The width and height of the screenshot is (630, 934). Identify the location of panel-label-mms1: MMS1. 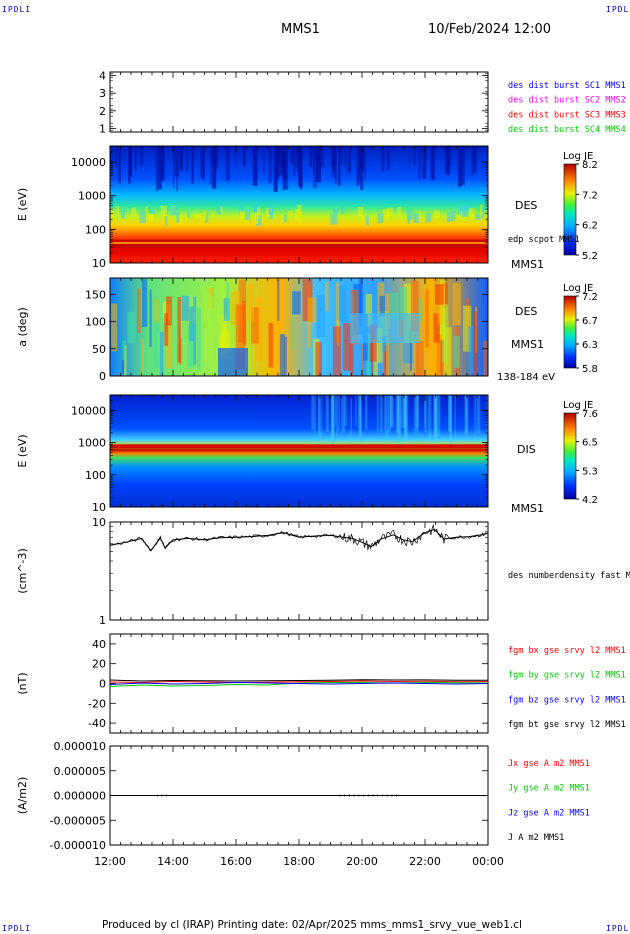
(527, 344).